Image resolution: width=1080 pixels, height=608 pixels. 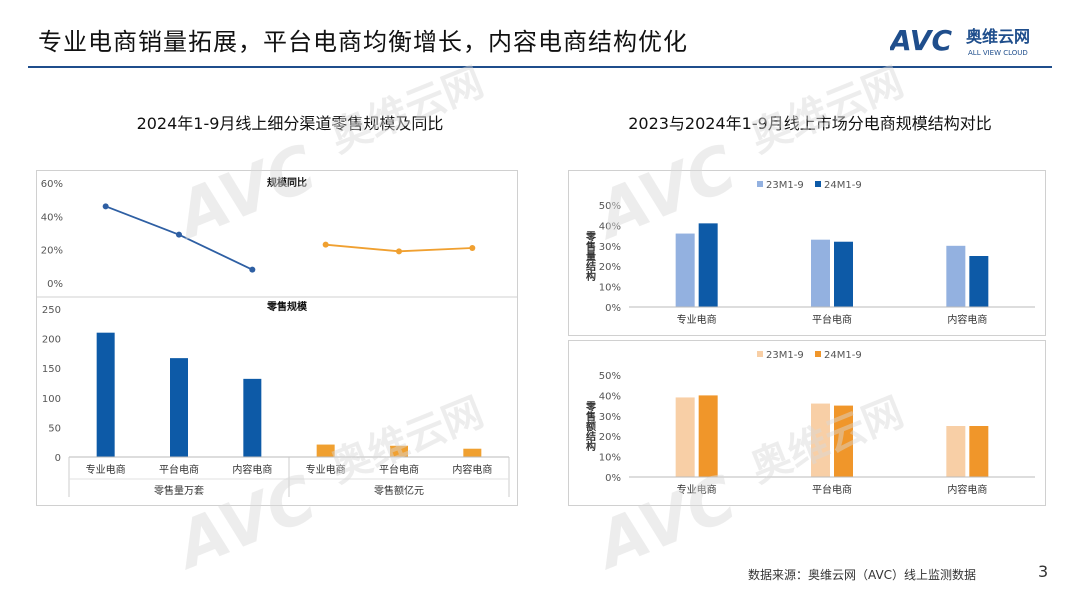 What do you see at coordinates (52, 217) in the screenshot?
I see `top-ytick-label: 40%` at bounding box center [52, 217].